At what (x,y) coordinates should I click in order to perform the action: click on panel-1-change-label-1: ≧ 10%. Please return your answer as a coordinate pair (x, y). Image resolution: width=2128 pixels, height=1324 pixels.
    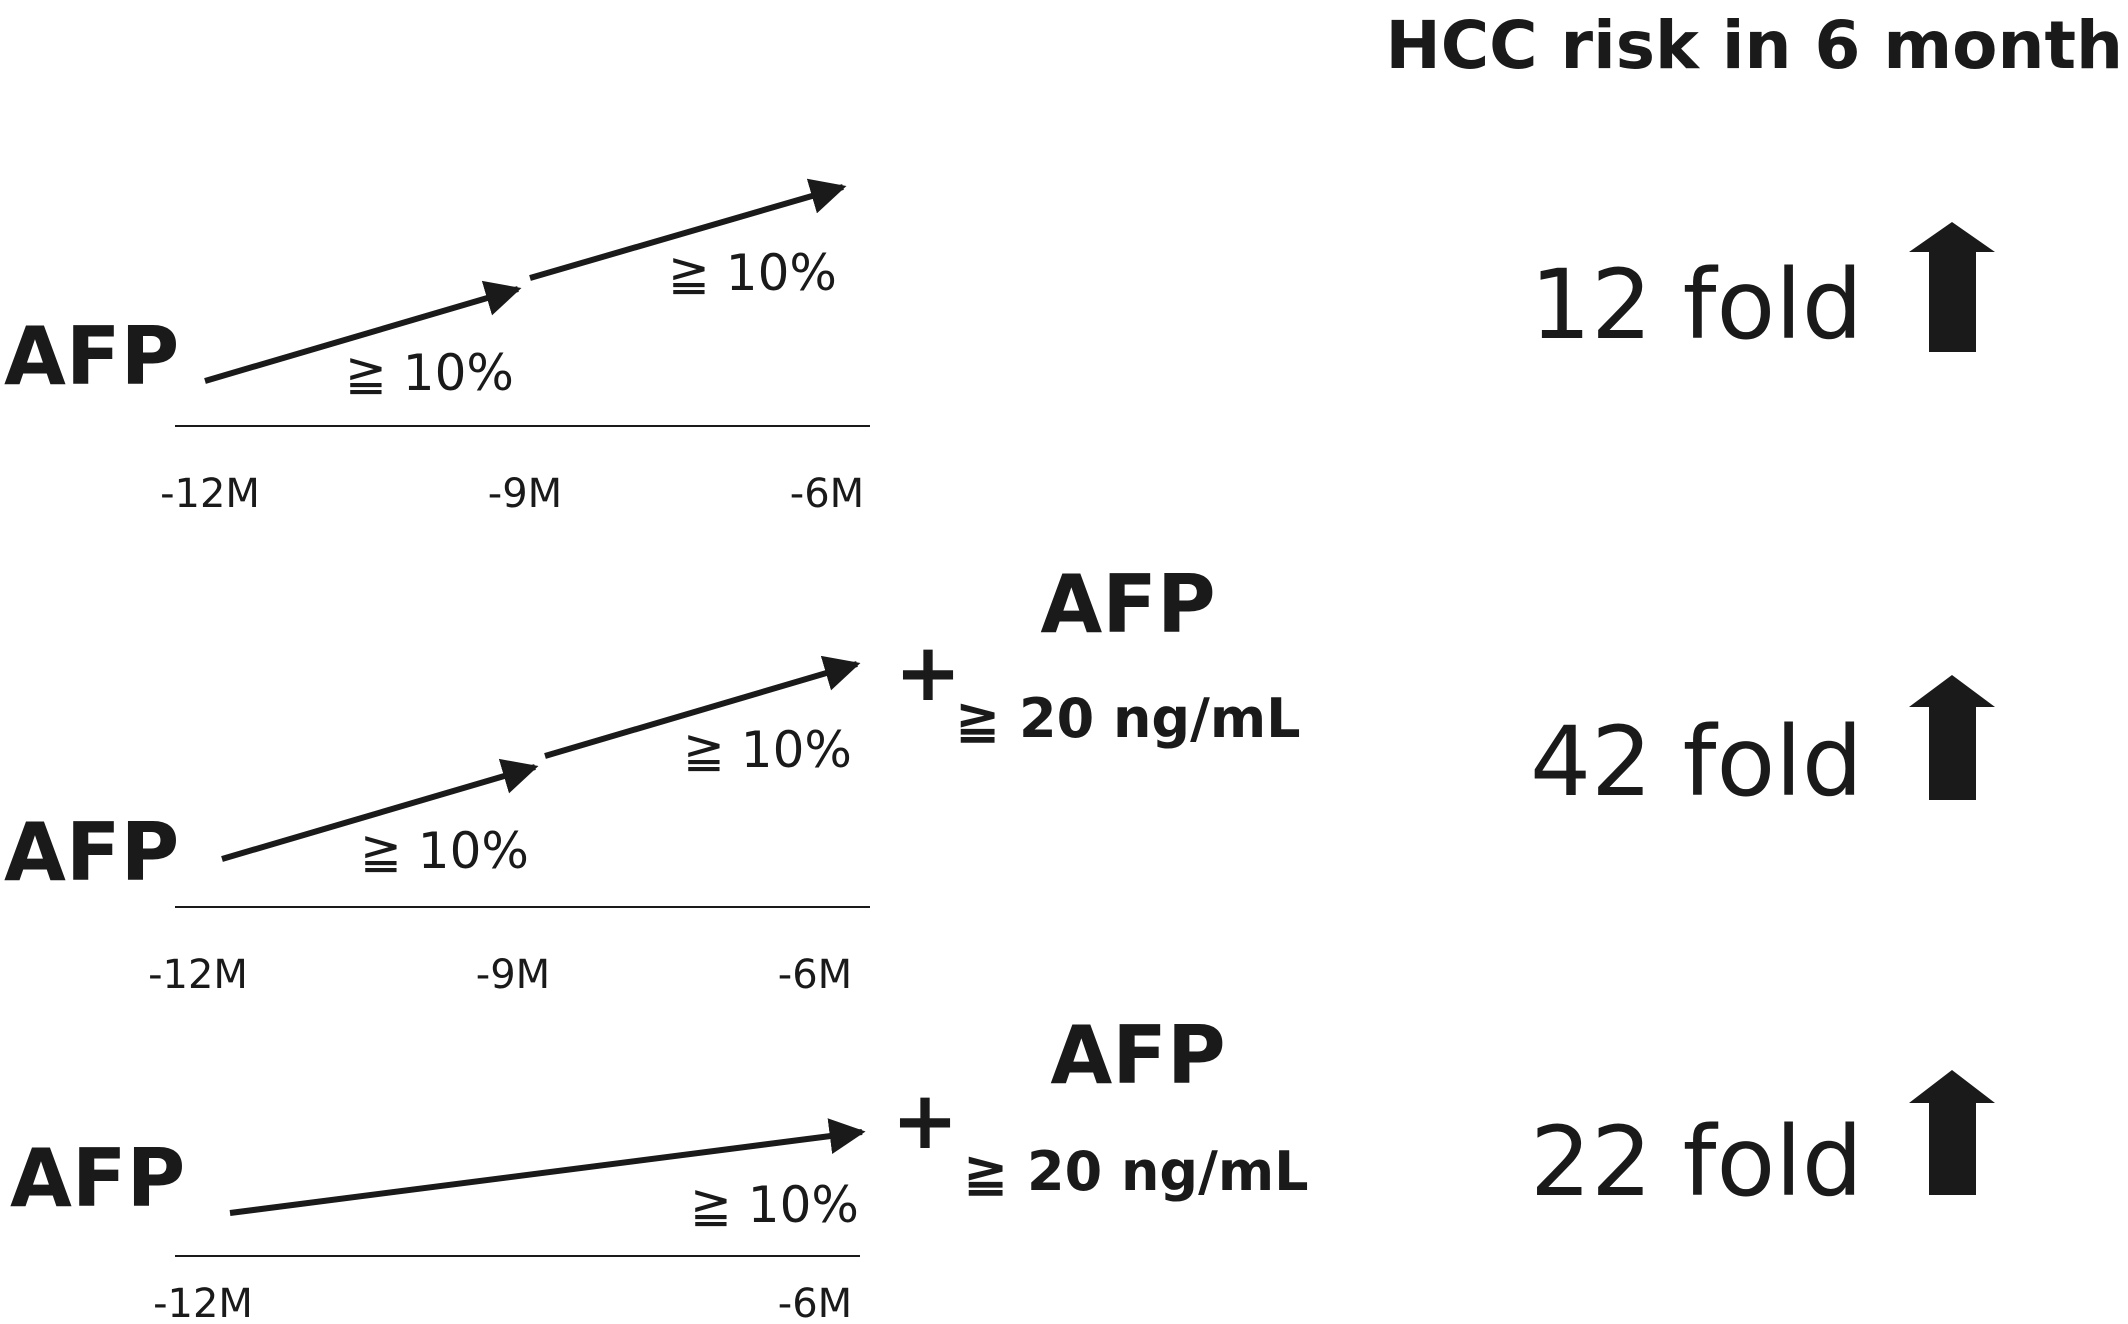
    Looking at the image, I should click on (429, 373).